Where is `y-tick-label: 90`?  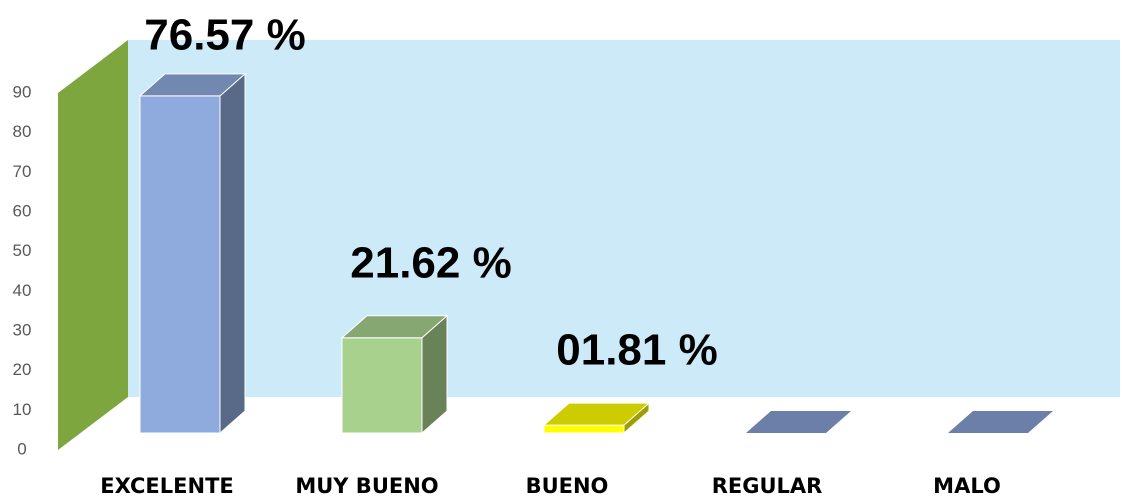
y-tick-label: 90 is located at coordinates (22, 91).